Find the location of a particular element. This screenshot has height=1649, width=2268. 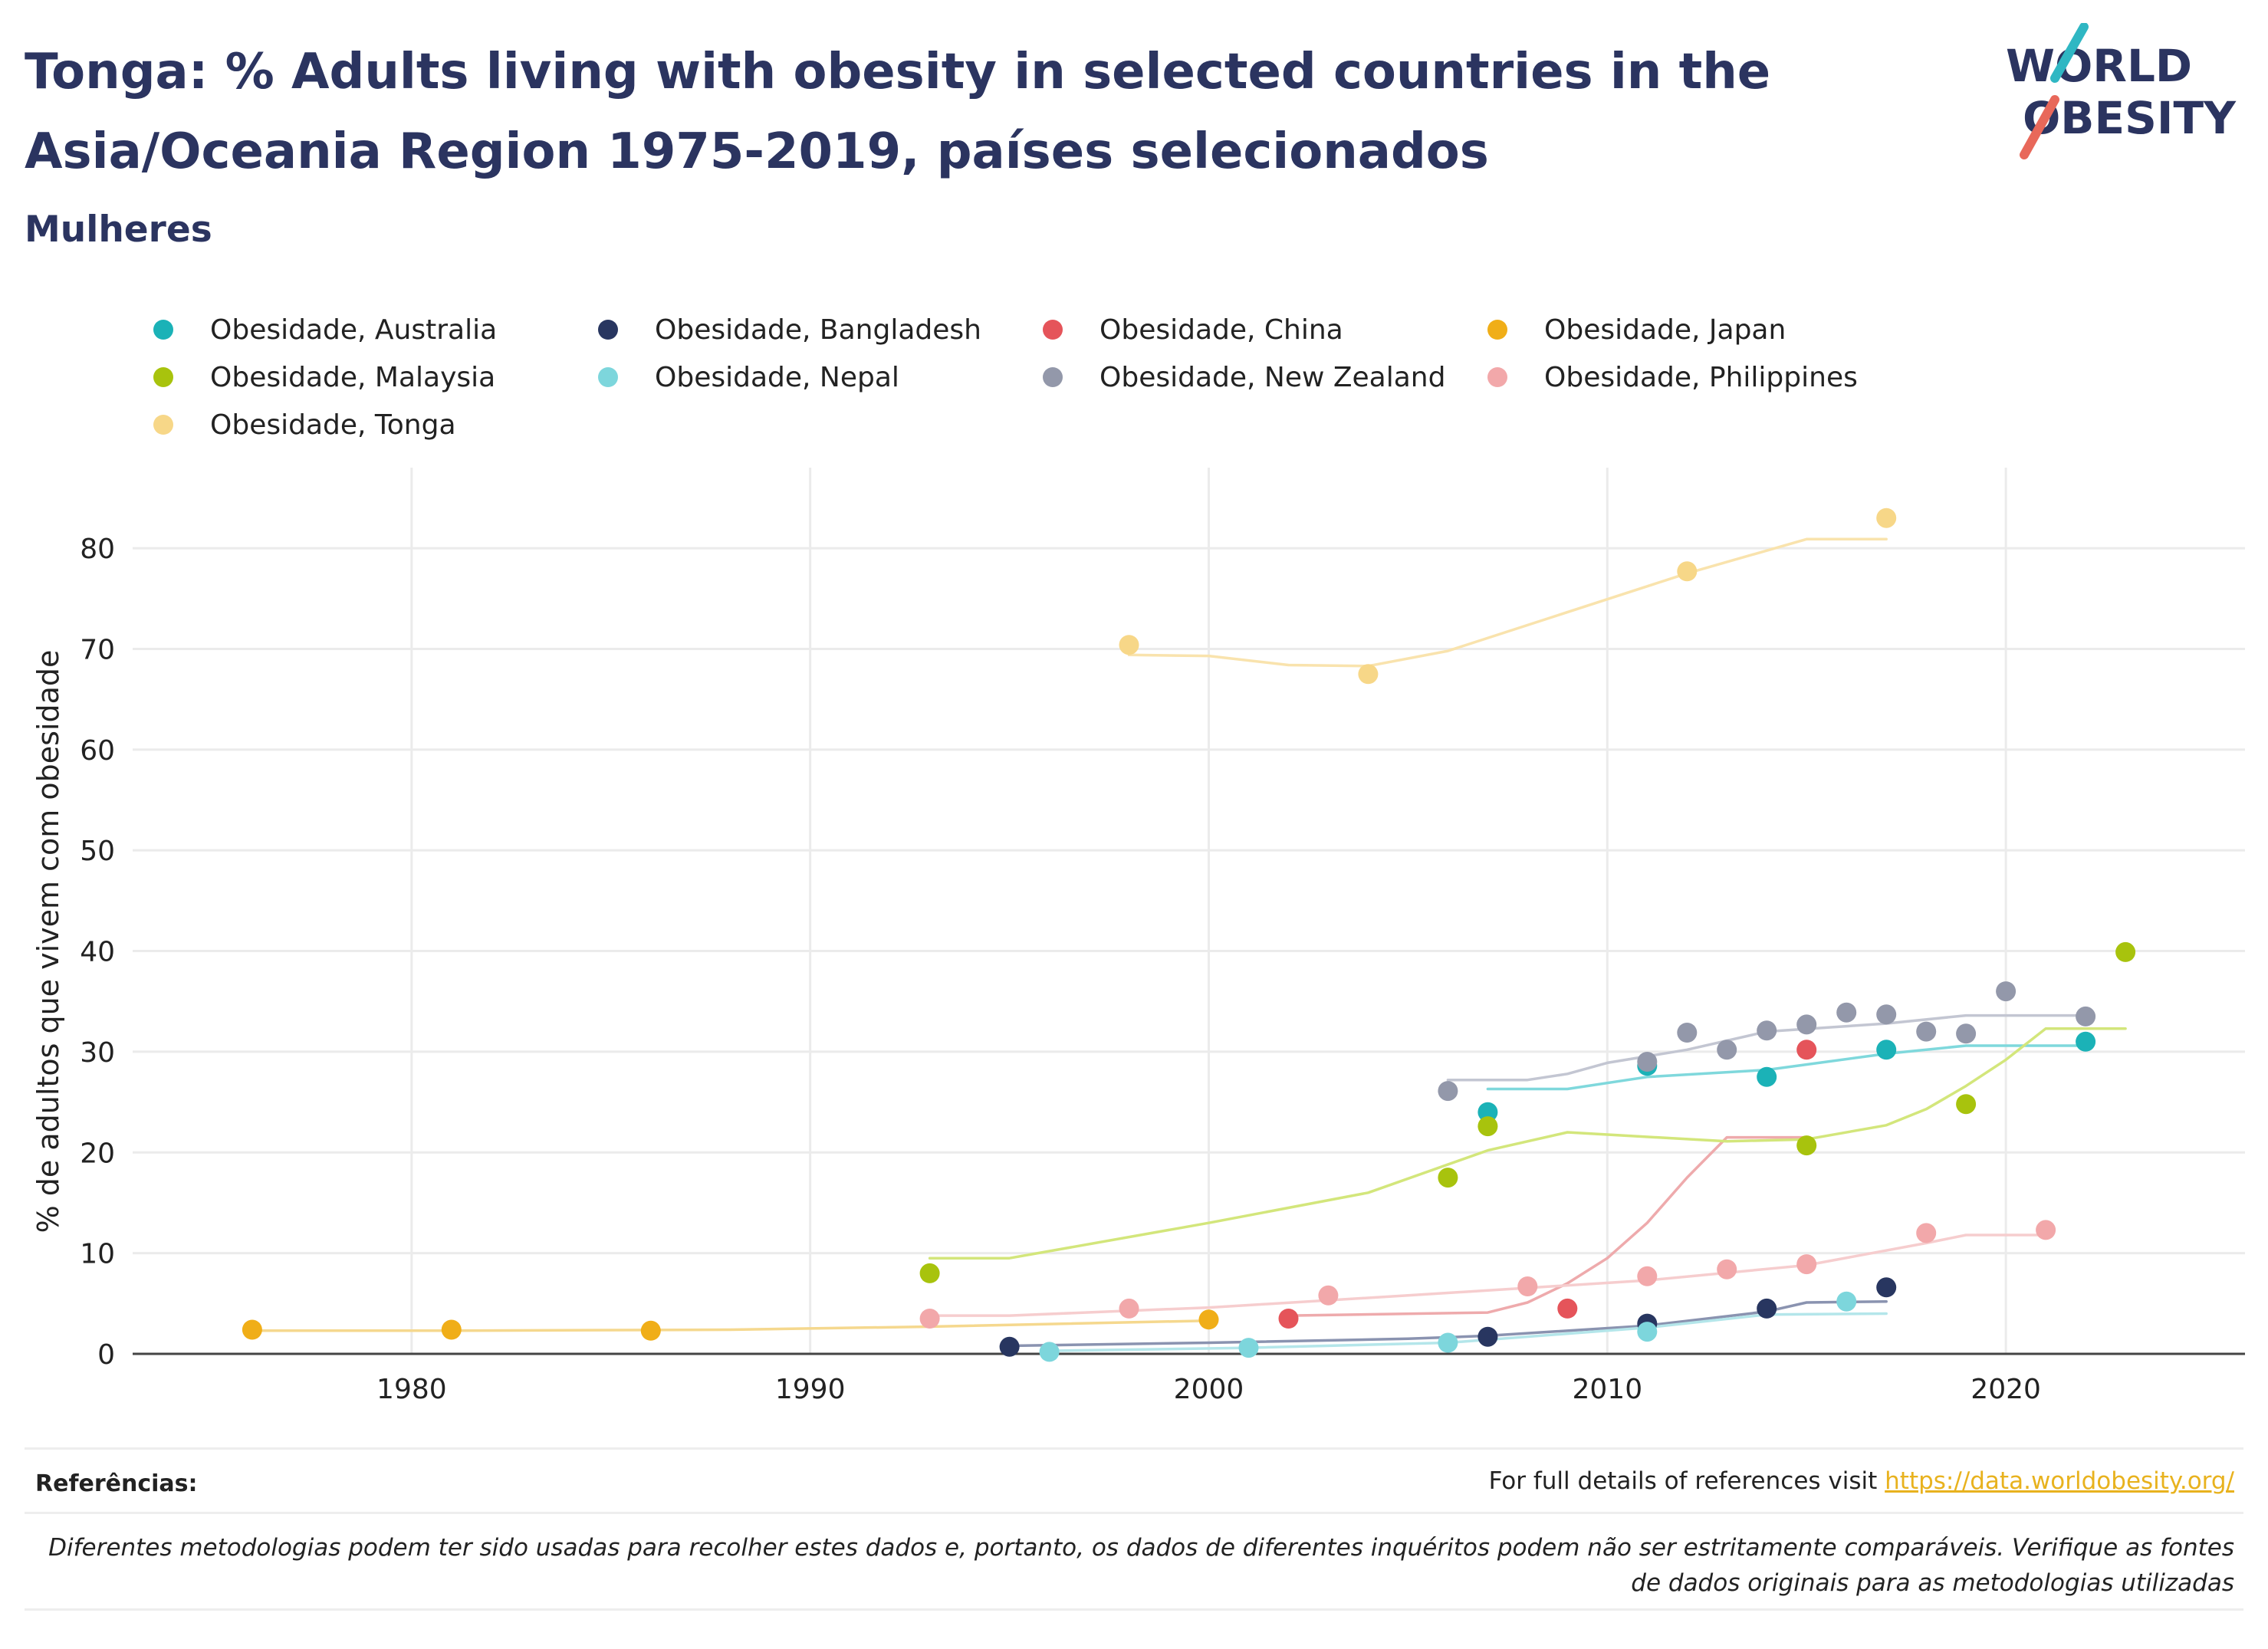

trend-line-obesidade-tonga is located at coordinates (1507, 602).